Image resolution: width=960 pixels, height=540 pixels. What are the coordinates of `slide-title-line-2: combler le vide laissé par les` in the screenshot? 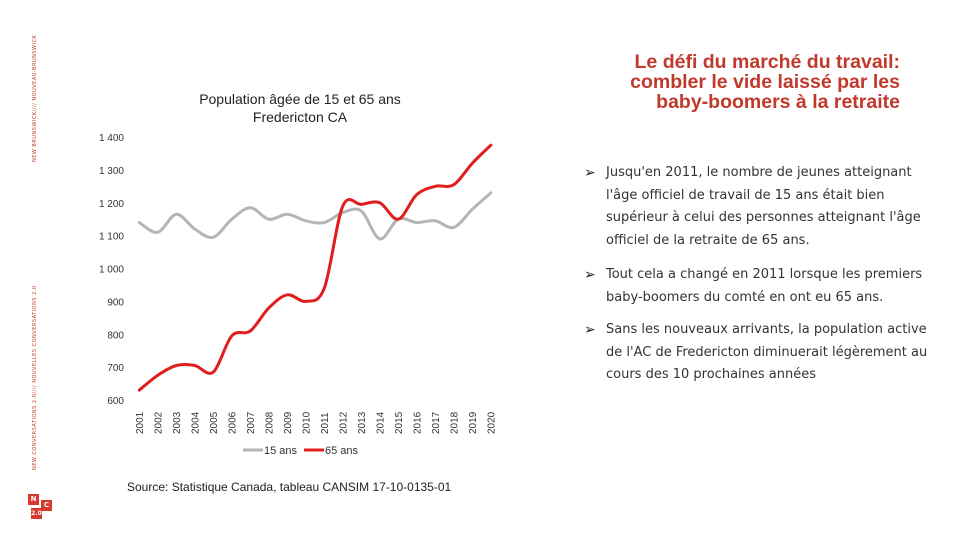 It's located at (765, 82).